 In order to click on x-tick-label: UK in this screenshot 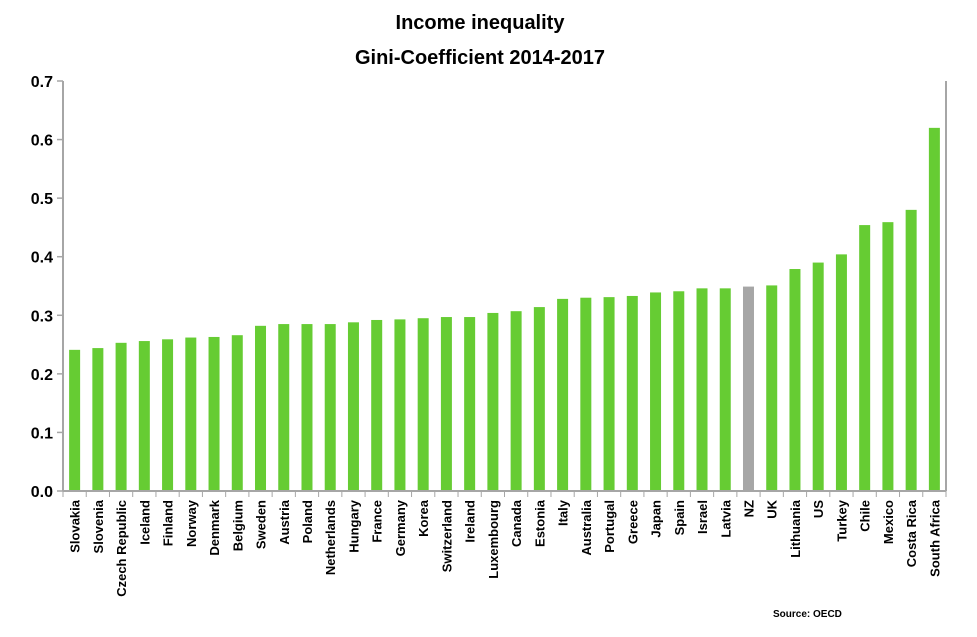, I will do `click(772, 508)`.